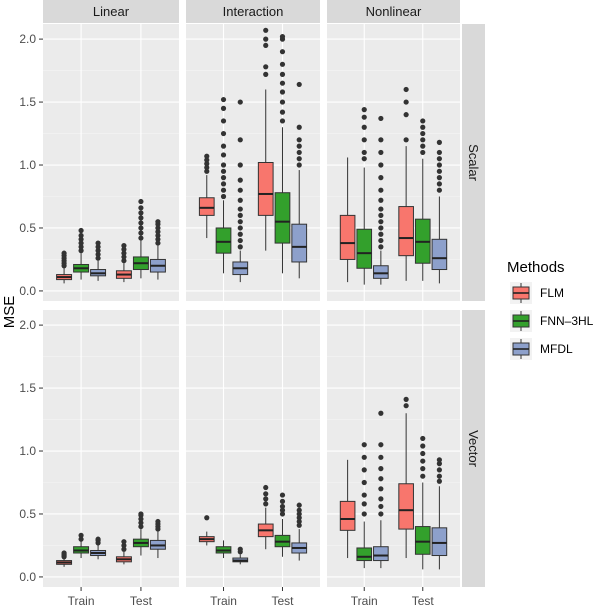 The height and width of the screenshot is (605, 600). I want to click on x-tick-label: Train, so click(223, 599).